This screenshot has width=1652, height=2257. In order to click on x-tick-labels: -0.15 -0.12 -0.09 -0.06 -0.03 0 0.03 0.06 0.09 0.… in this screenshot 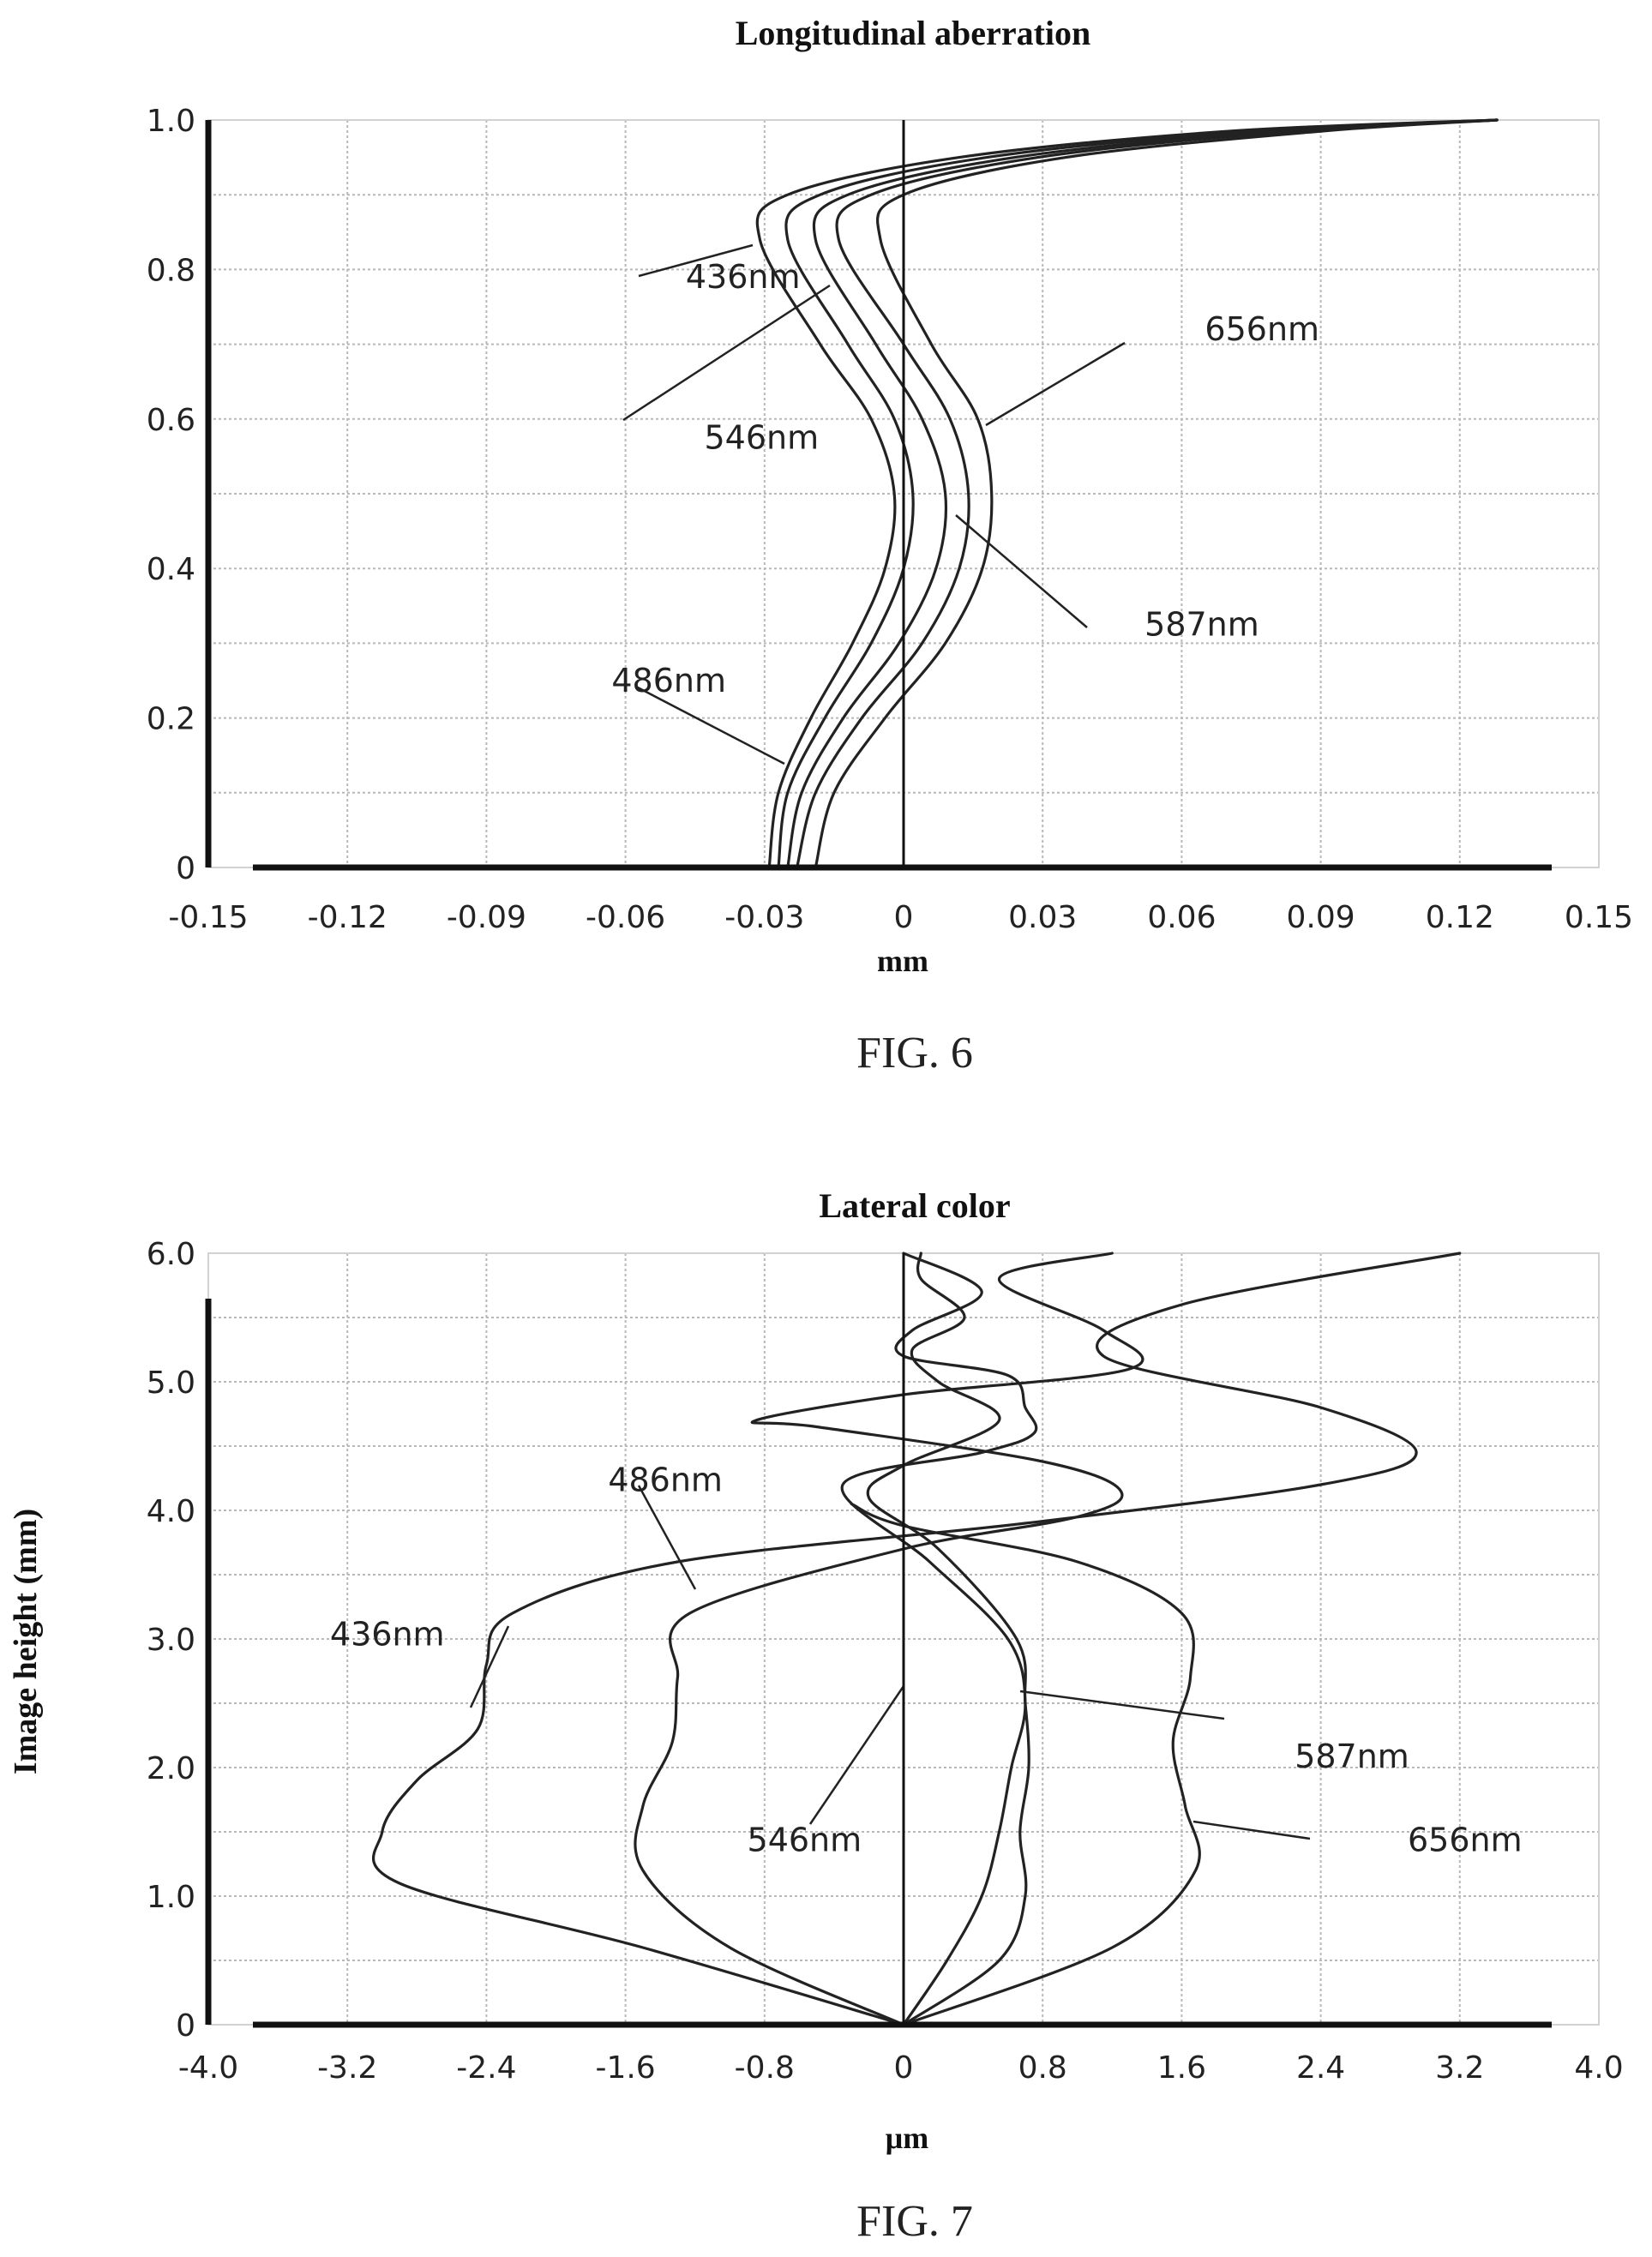, I will do `click(900, 917)`.